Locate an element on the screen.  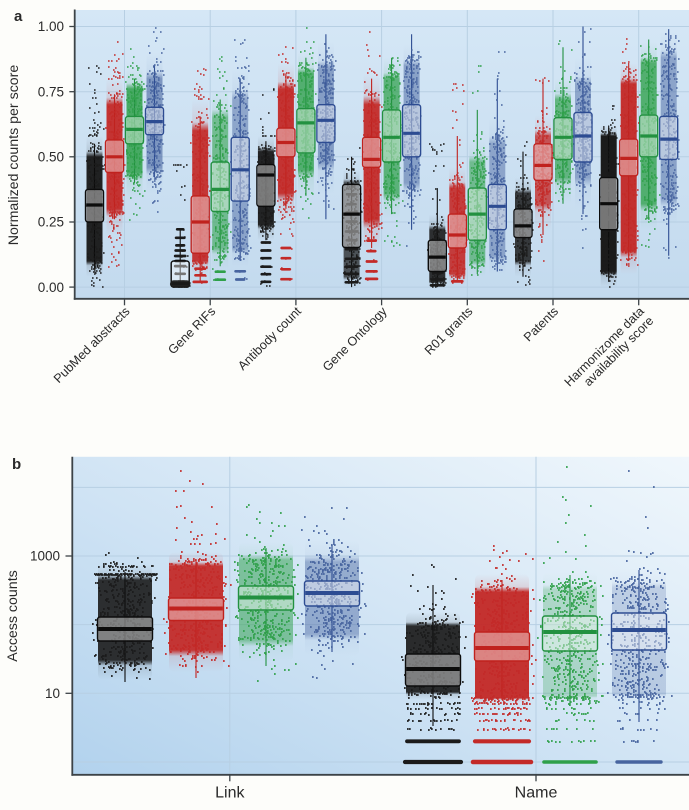
svg-text: Name is located at coordinates (536, 793).